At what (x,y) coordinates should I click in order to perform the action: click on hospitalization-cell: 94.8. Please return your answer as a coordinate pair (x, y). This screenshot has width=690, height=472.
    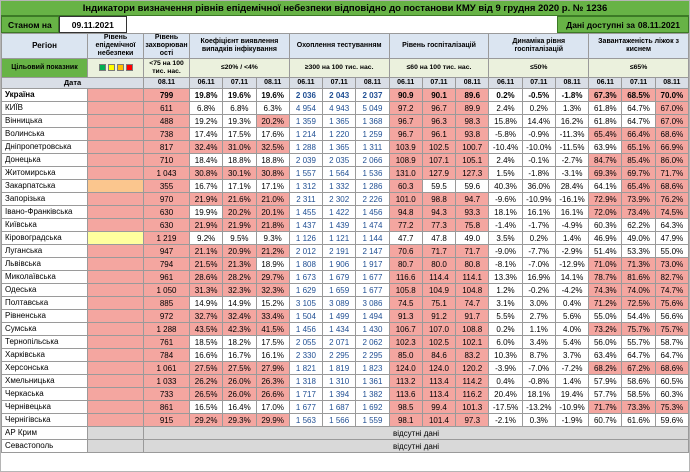
    Looking at the image, I should click on (405, 212).